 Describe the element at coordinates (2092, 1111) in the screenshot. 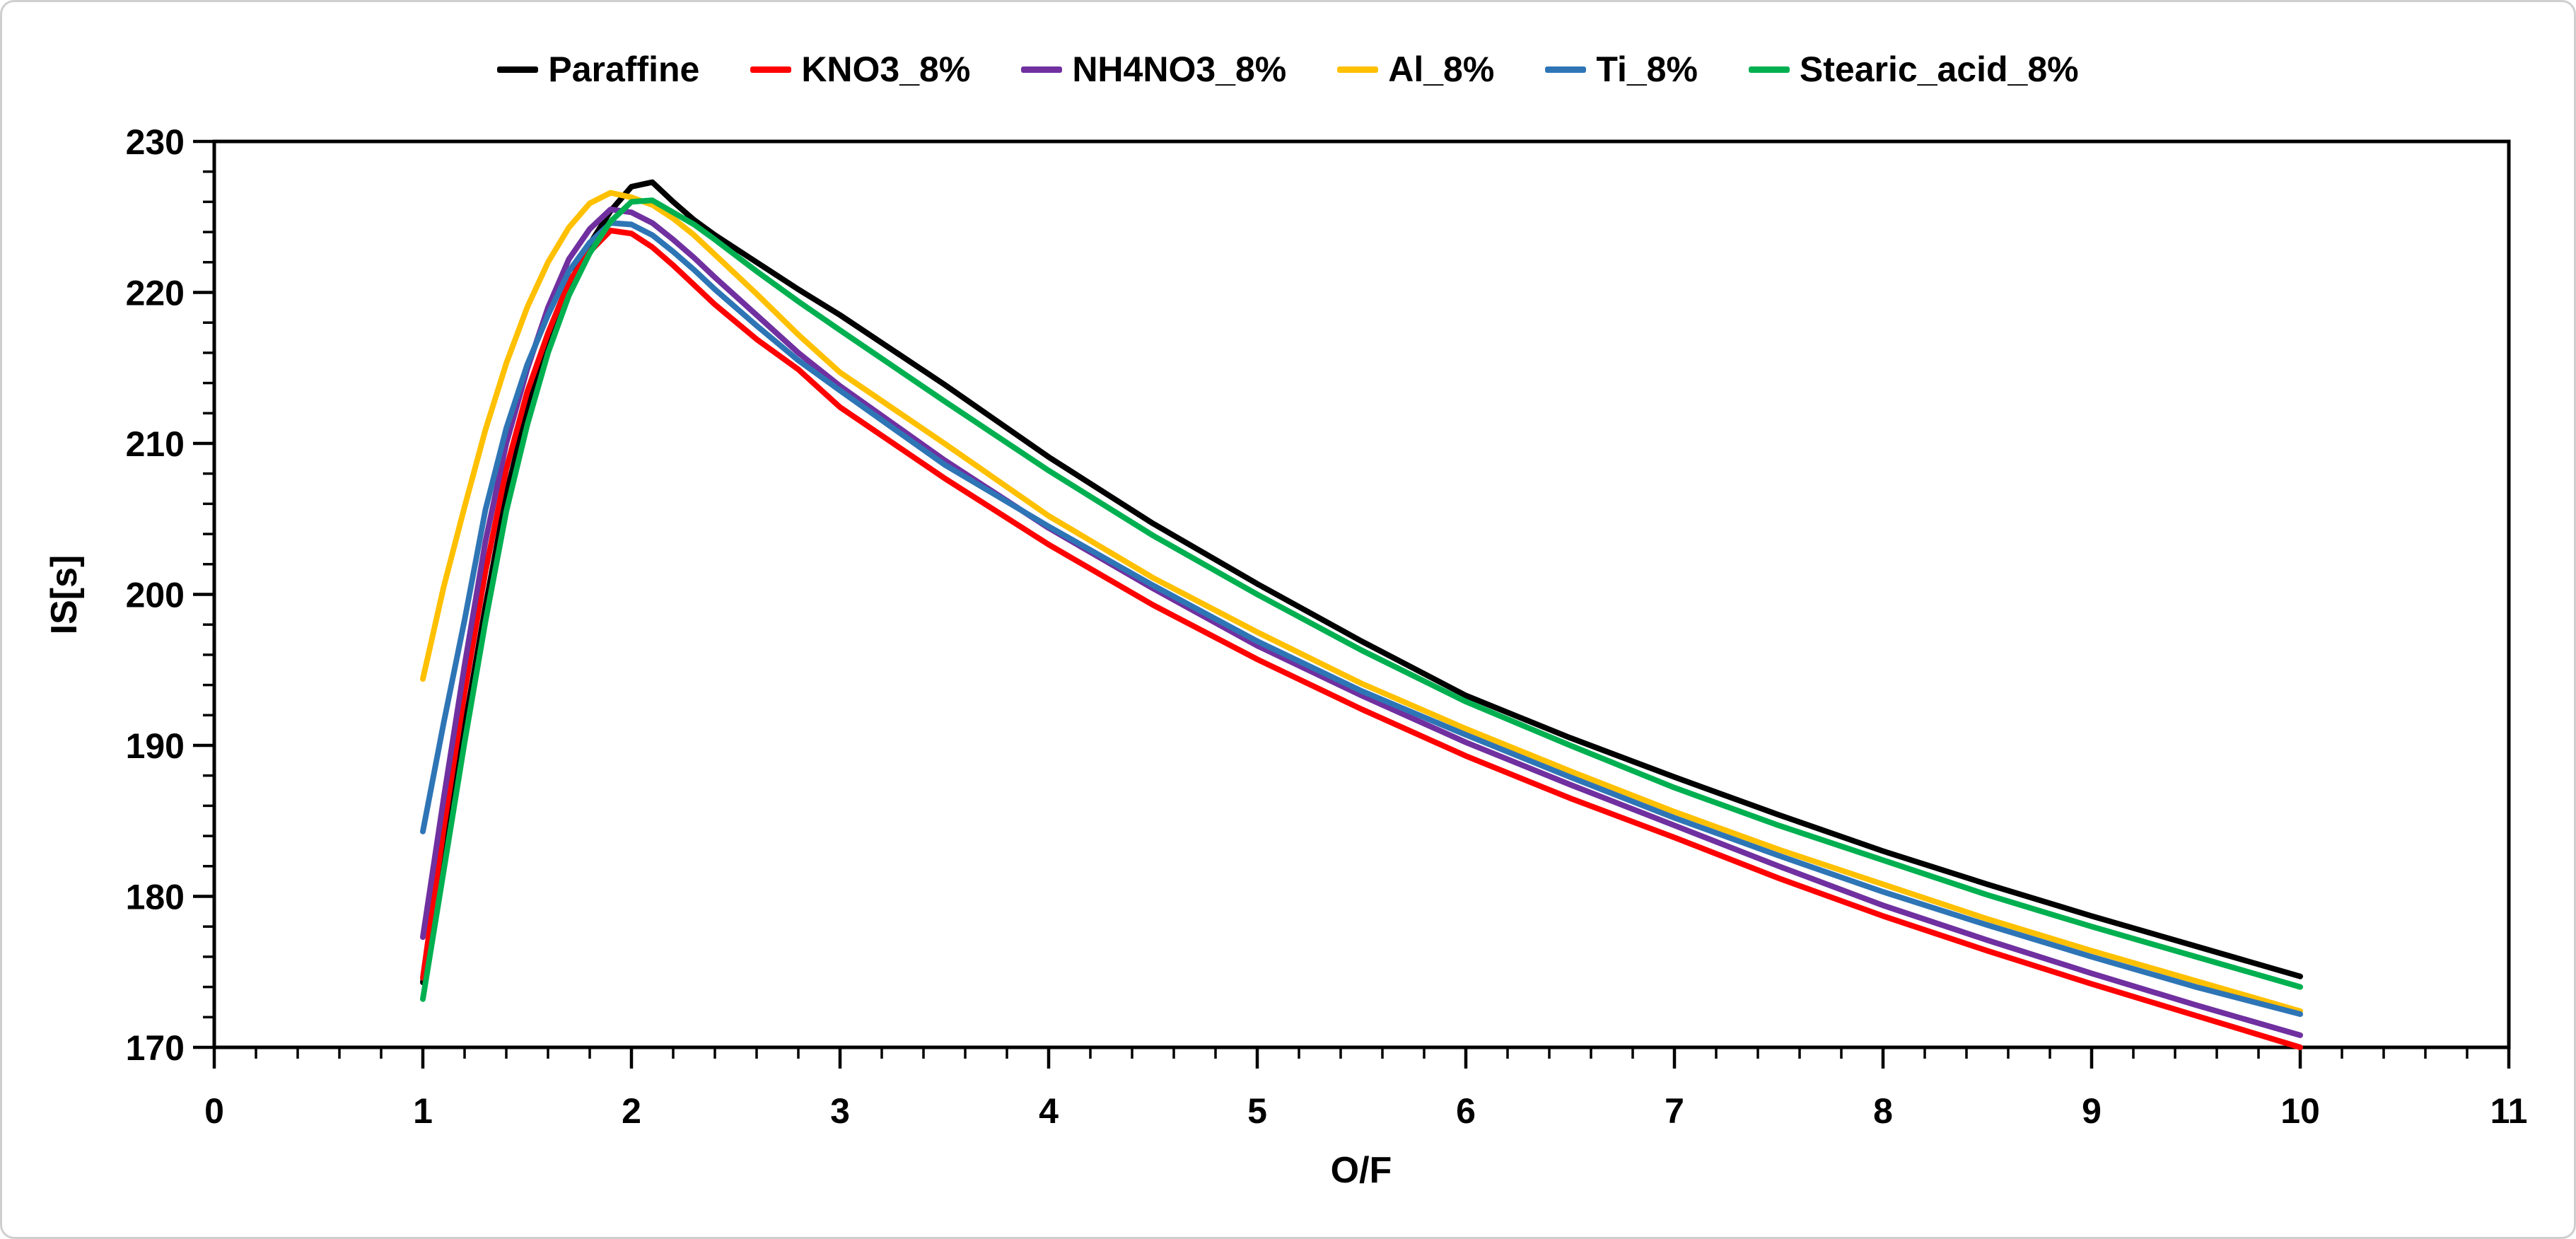

I see `x-tick-label: 9` at that location.